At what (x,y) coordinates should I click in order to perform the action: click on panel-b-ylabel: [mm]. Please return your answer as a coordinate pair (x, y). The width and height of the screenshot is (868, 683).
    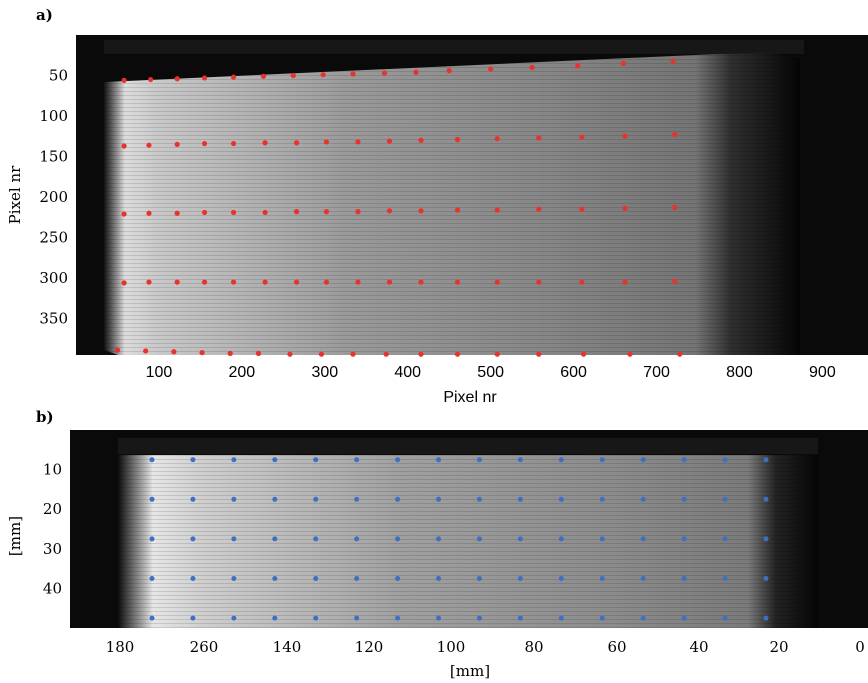
    Looking at the image, I should click on (15, 536).